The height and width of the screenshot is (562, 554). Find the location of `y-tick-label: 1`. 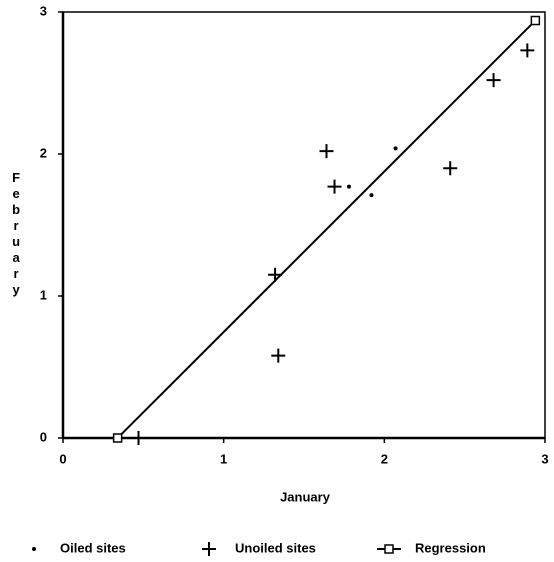

y-tick-label: 1 is located at coordinates (43, 294).